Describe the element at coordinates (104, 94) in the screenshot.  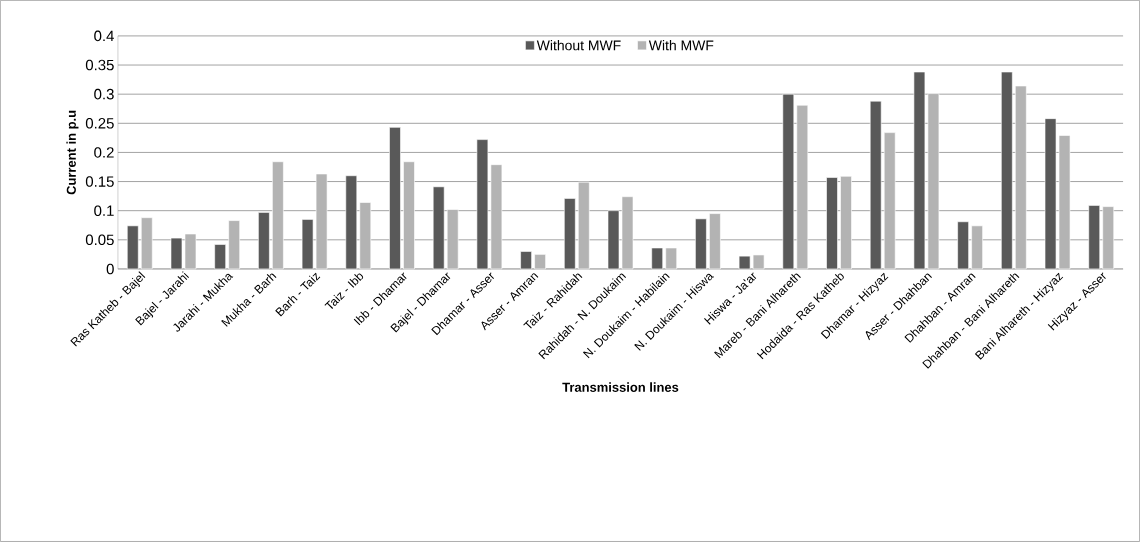
I see `y-tick-label: 0.3` at that location.